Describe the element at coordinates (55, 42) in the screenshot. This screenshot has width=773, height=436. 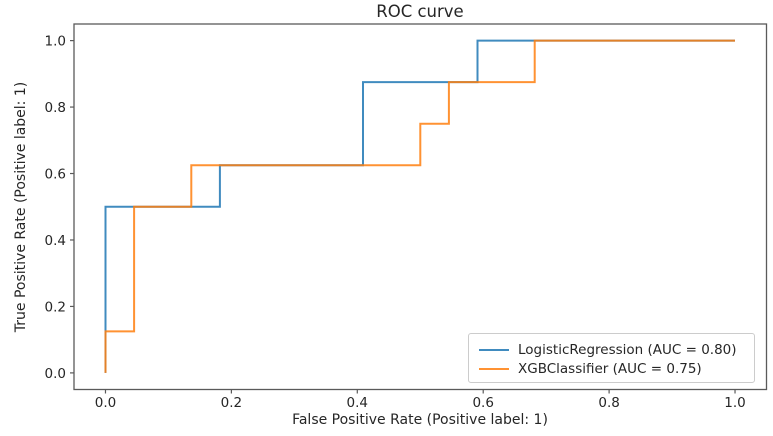
I see `y-tick-label: 1.0` at that location.